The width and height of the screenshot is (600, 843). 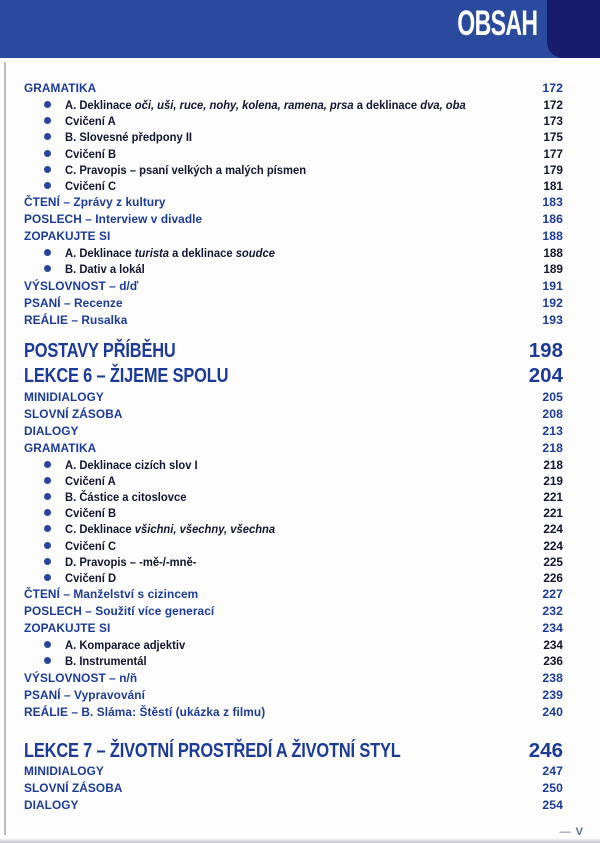 I want to click on toc-row: ČTENÍ – Zprávy z kultury 183, so click(x=293, y=202).